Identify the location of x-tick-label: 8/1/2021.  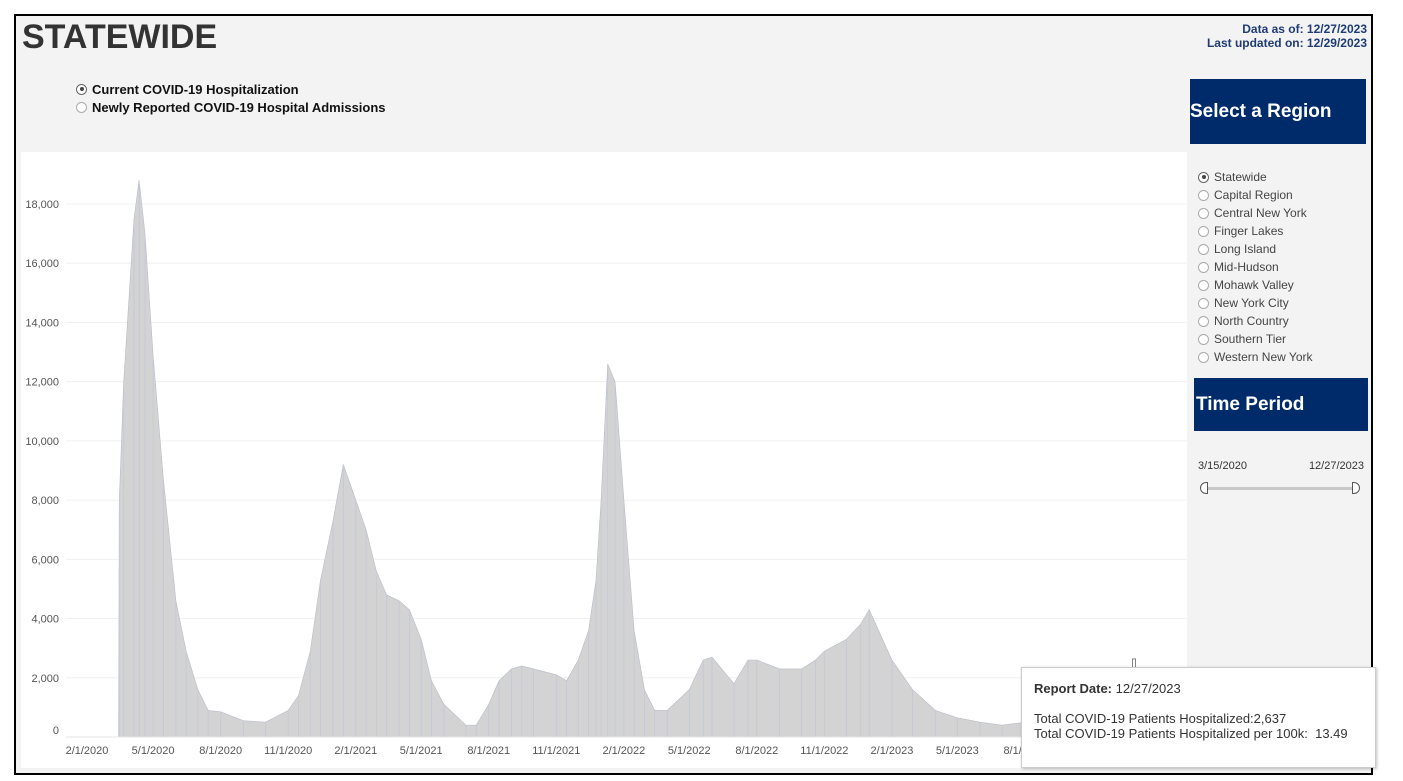
(488, 751).